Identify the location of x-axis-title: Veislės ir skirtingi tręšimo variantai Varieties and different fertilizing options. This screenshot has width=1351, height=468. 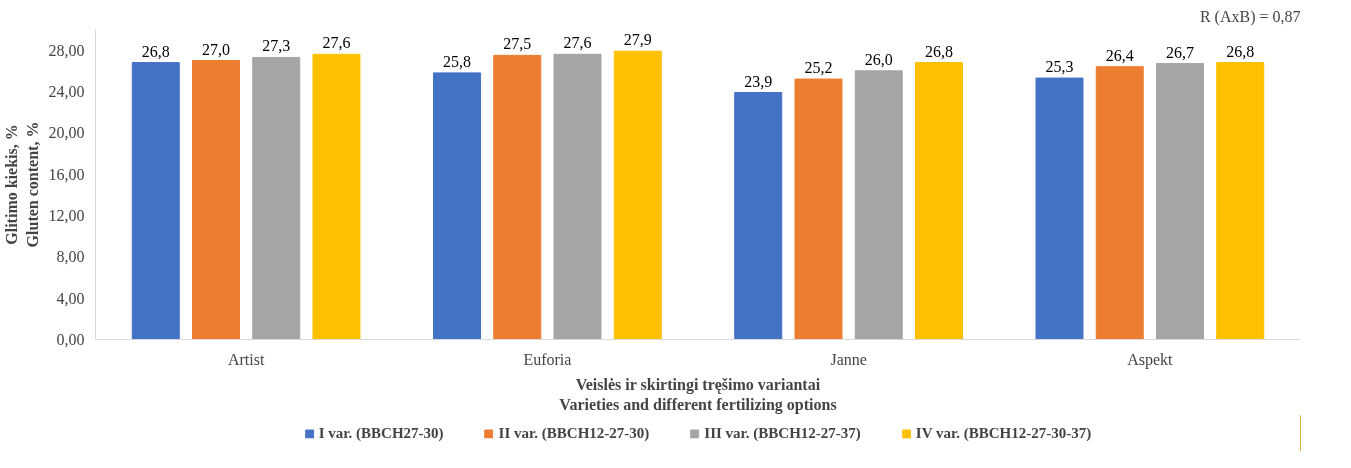
(698, 394).